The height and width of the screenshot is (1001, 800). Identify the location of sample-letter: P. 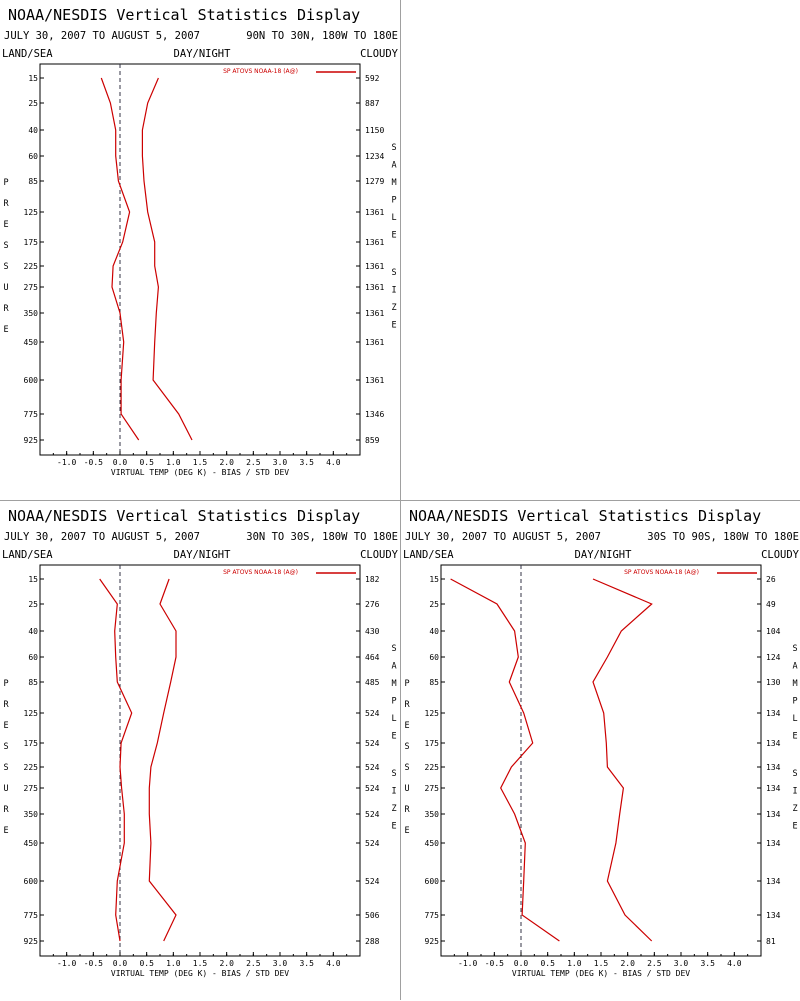
(393, 201).